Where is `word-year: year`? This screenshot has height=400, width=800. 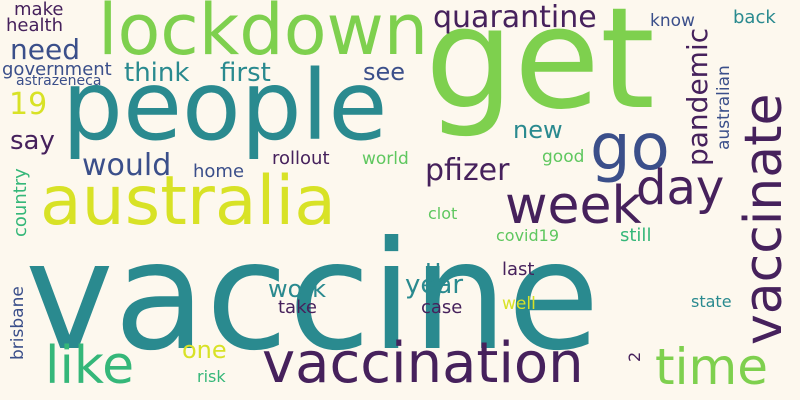
word-year: year is located at coordinates (434, 285).